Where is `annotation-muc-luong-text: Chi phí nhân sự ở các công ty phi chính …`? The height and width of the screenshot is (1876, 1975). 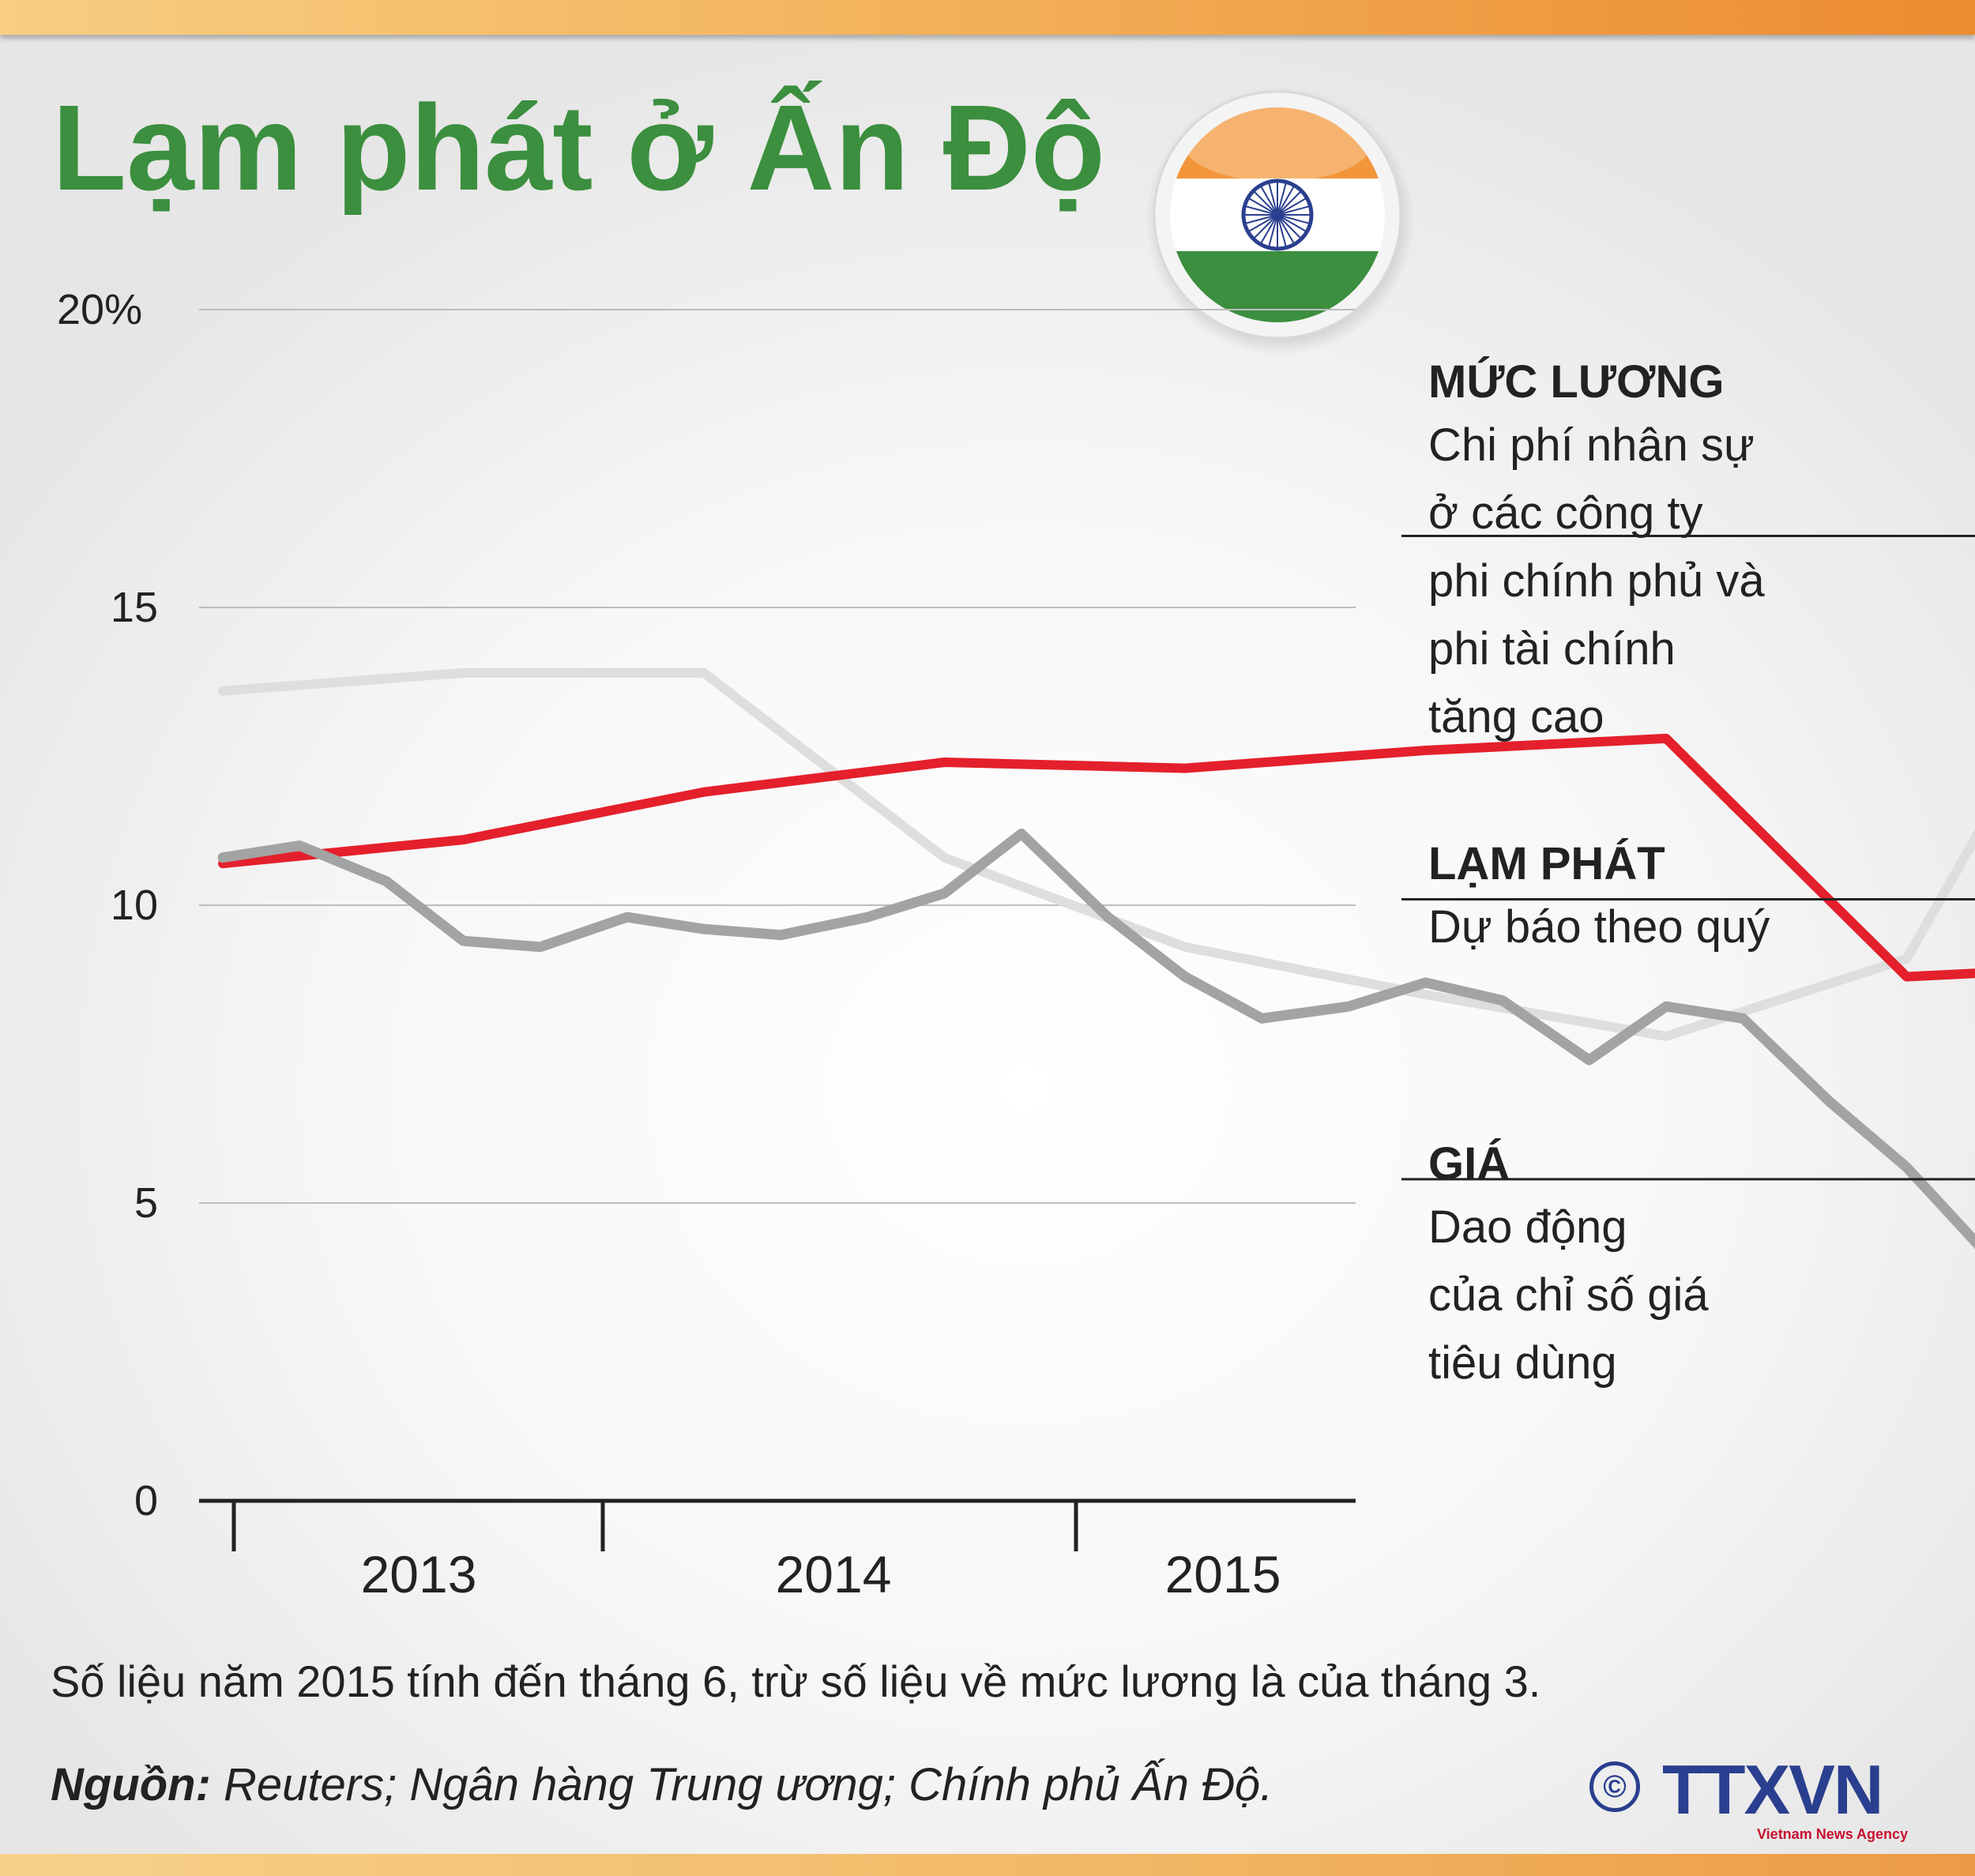 annotation-muc-luong-text: Chi phí nhân sự ở các công ty phi chính … is located at coordinates (1597, 581).